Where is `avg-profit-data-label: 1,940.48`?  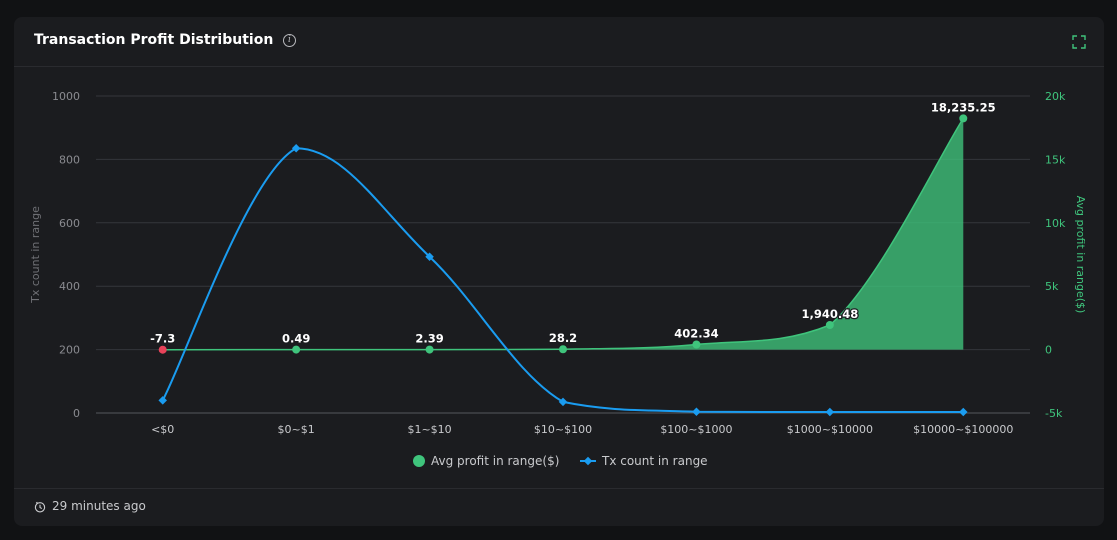 avg-profit-data-label: 1,940.48 is located at coordinates (829, 314).